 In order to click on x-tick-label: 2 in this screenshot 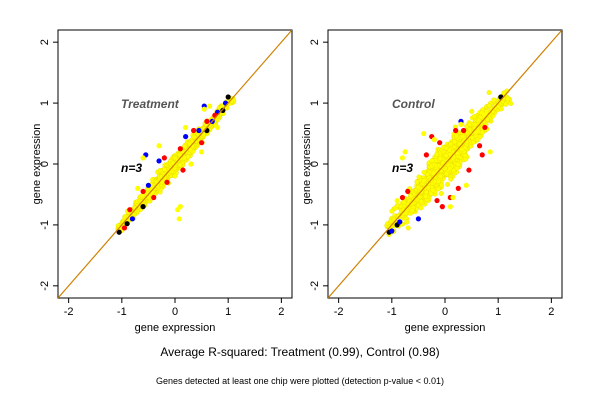, I will do `click(551, 312)`.